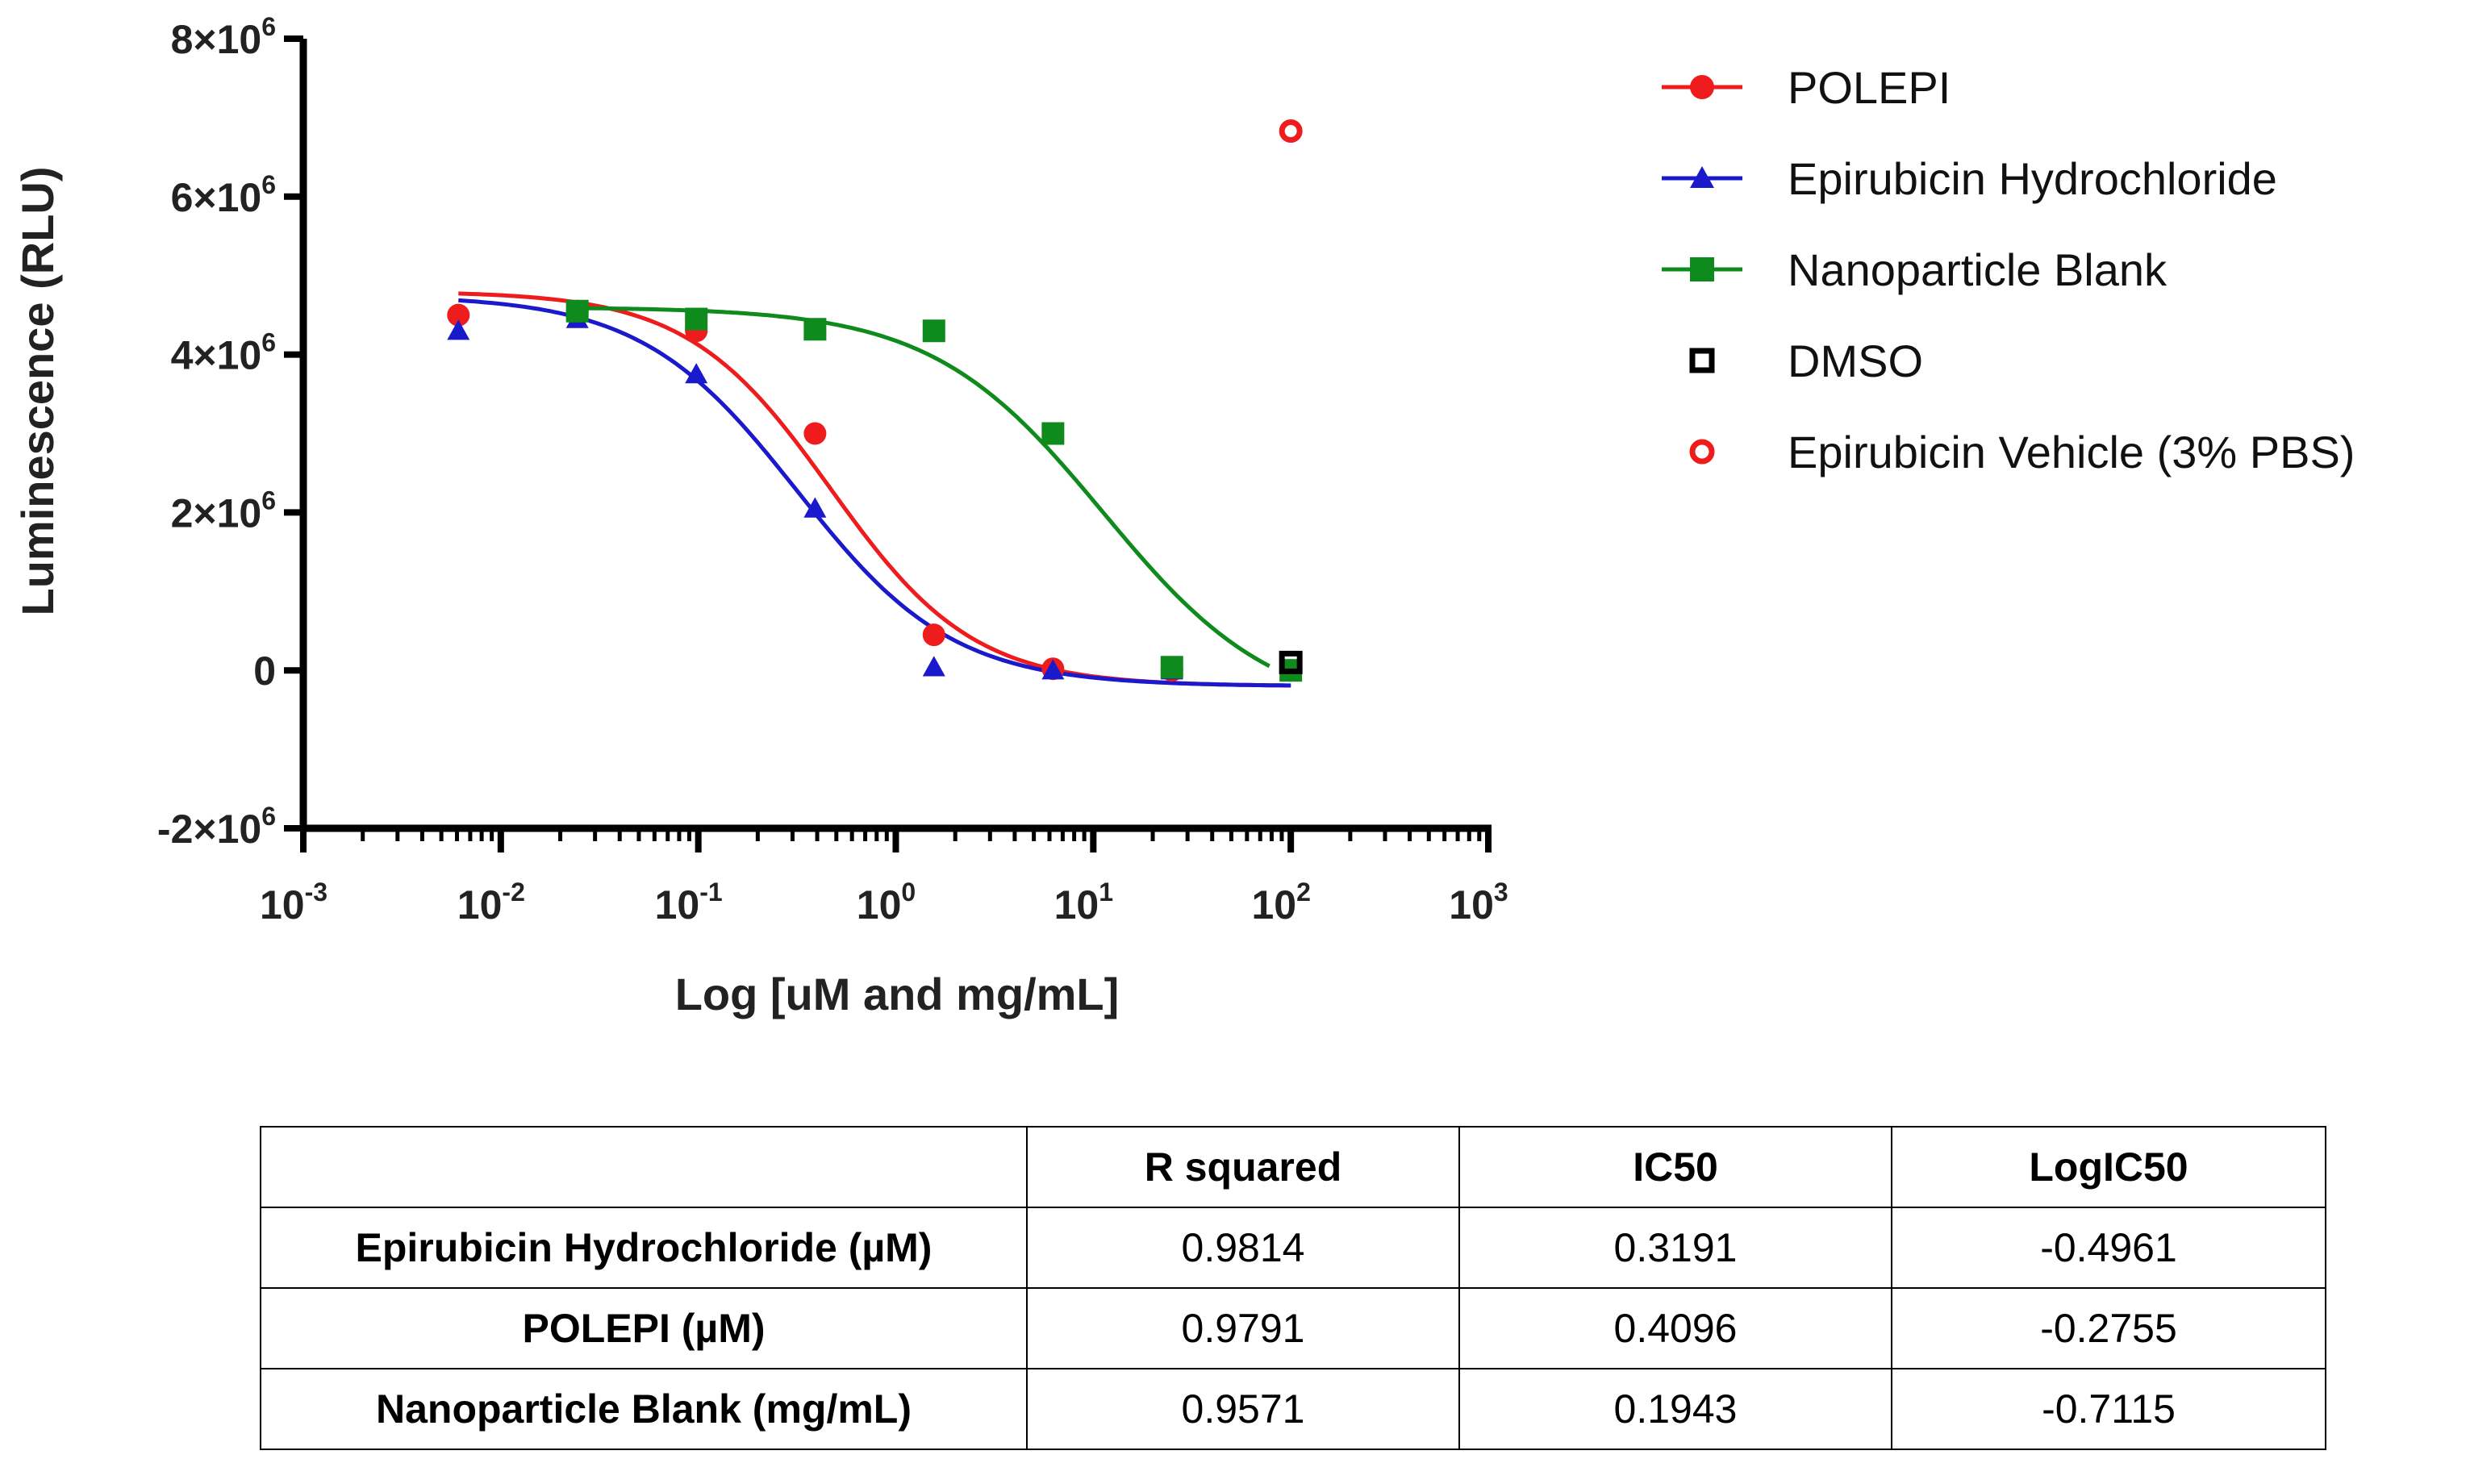 The width and height of the screenshot is (2470, 1484). Describe the element at coordinates (491, 903) in the screenshot. I see `x-tick-label: 10⁻²` at that location.